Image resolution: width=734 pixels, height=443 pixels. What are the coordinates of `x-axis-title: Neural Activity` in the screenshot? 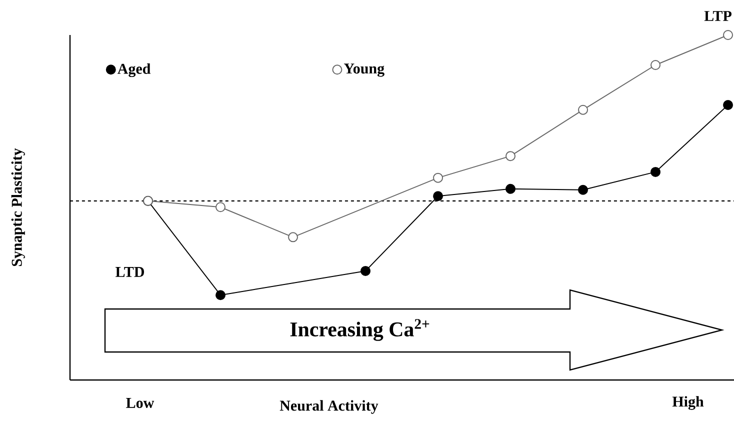 It's located at (329, 407).